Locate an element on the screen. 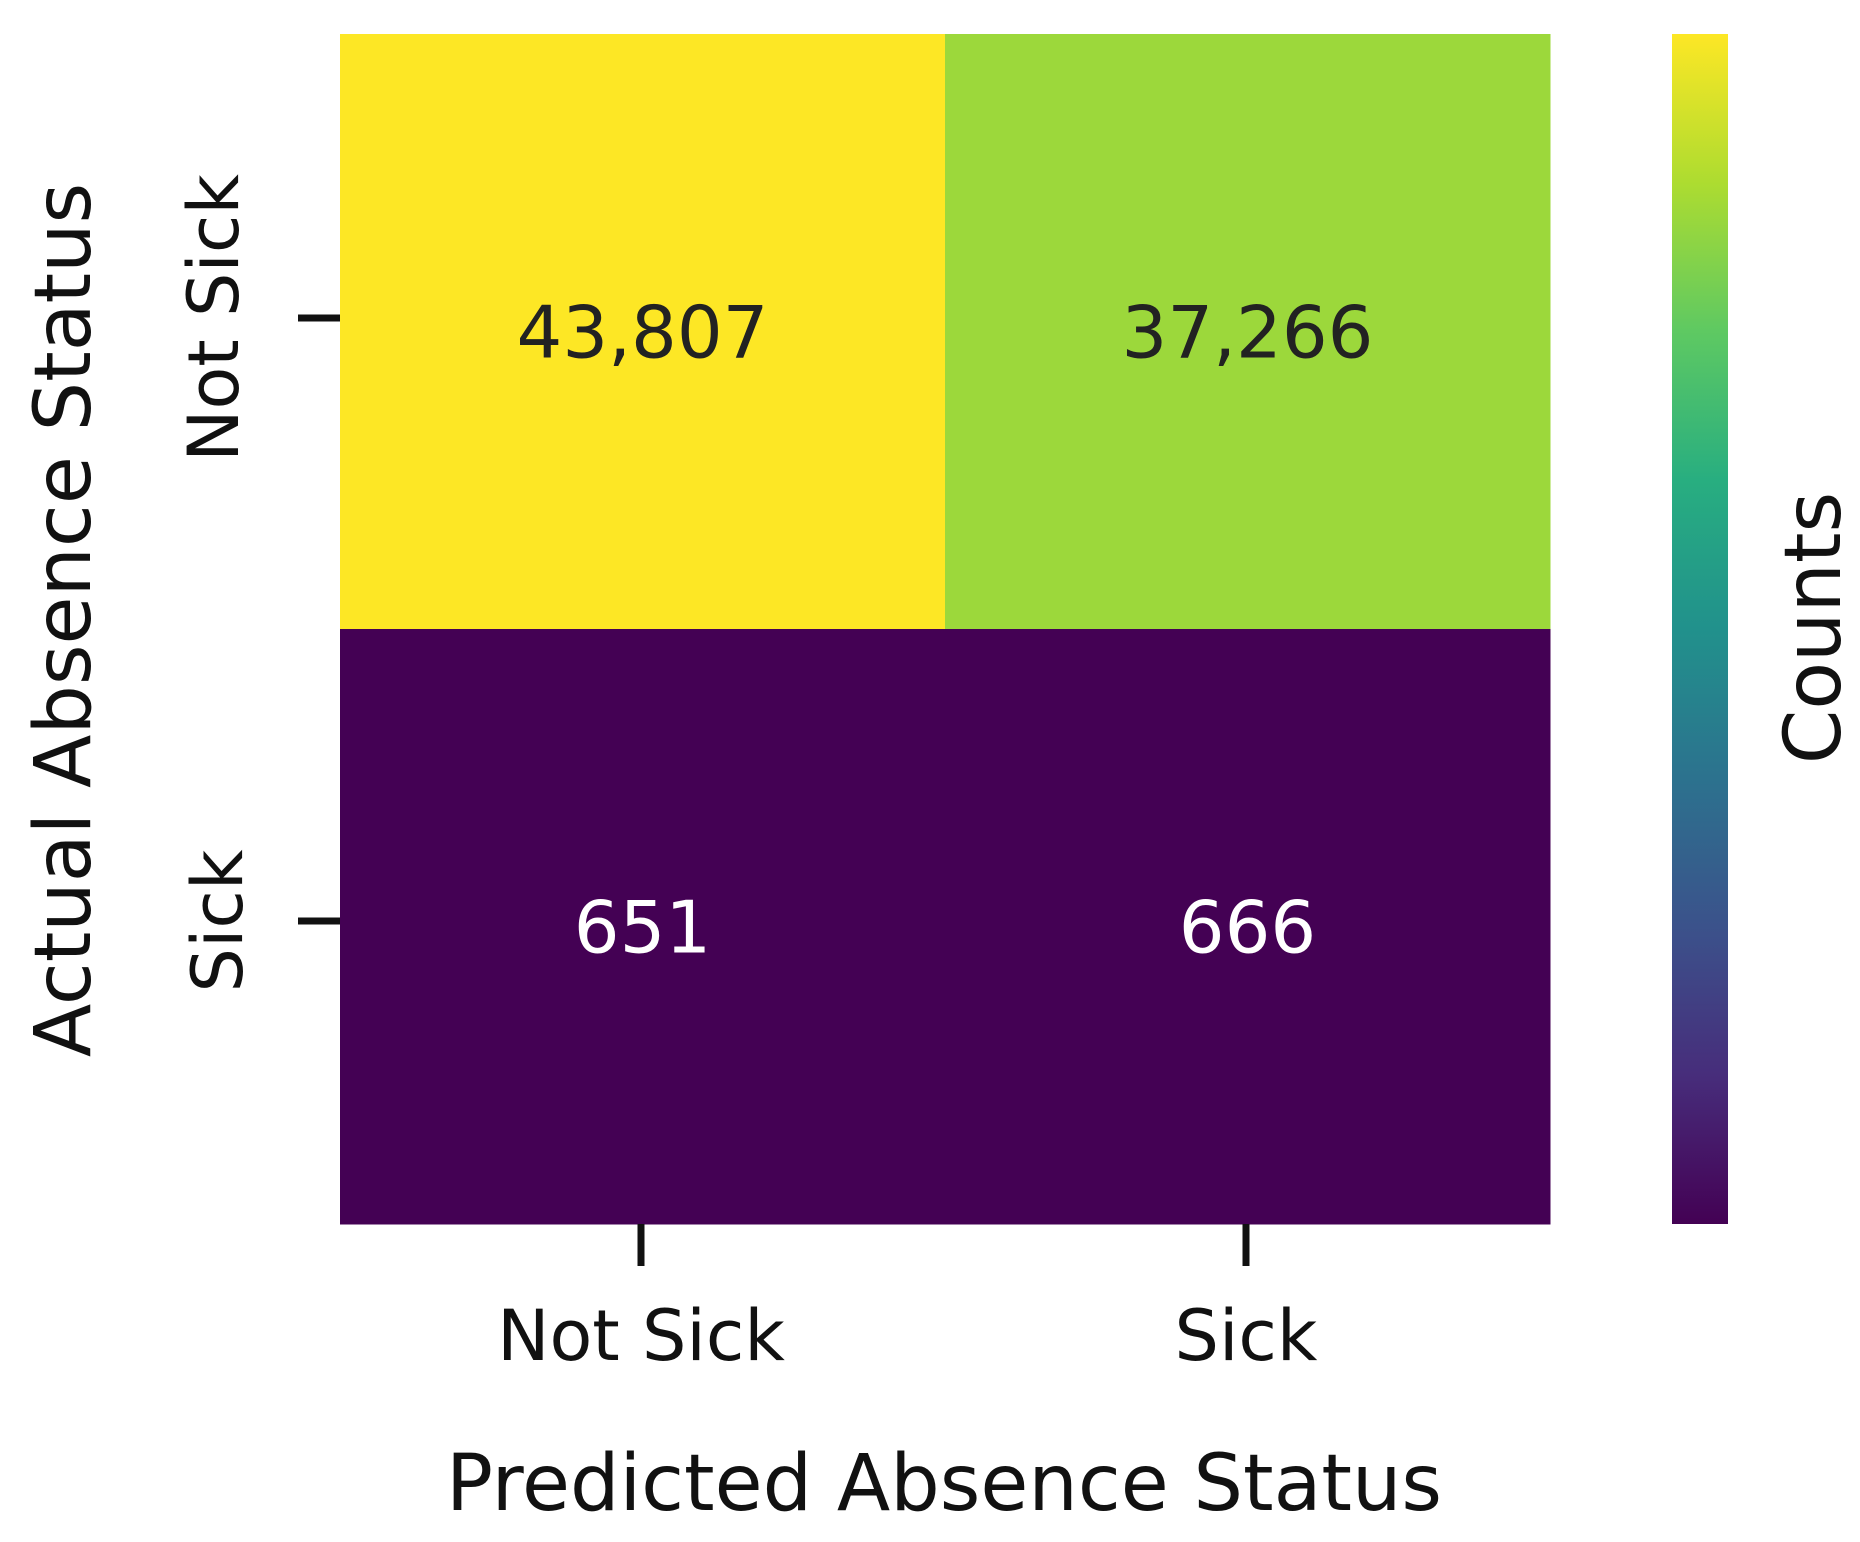 This screenshot has width=1860, height=1542. heatmap-cell-actual-sick-predicted-not-sick is located at coordinates (643, 927).